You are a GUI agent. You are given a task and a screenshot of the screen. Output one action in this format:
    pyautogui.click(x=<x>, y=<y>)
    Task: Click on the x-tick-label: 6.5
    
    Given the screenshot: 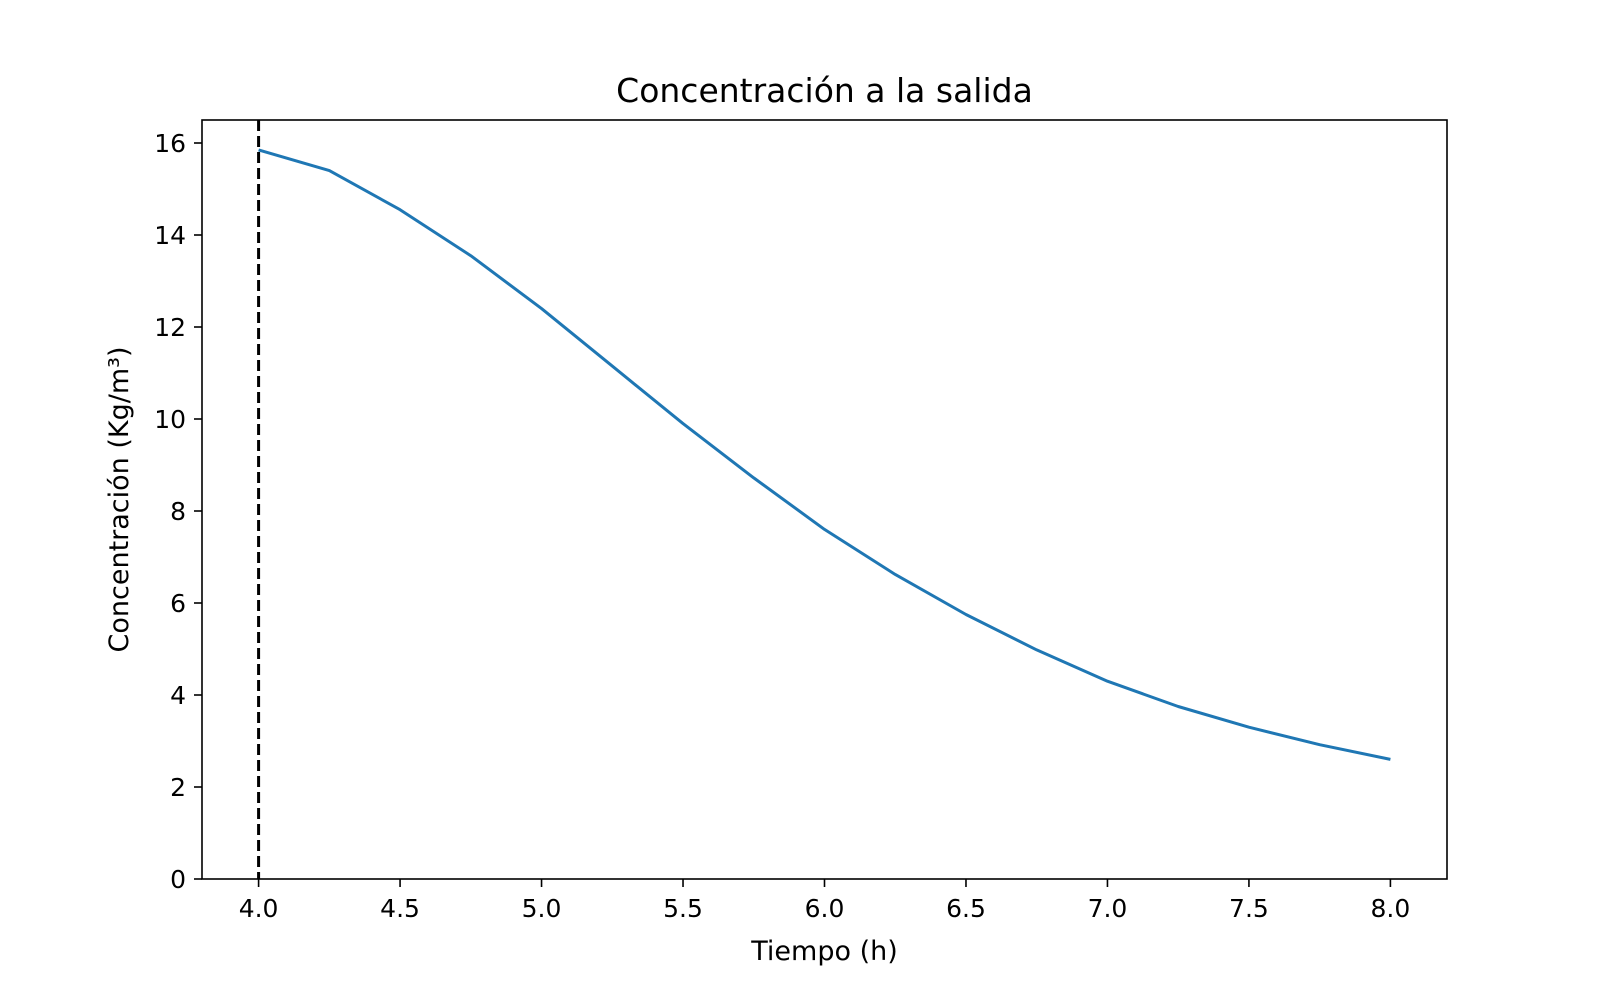 What is the action you would take?
    pyautogui.click(x=966, y=908)
    